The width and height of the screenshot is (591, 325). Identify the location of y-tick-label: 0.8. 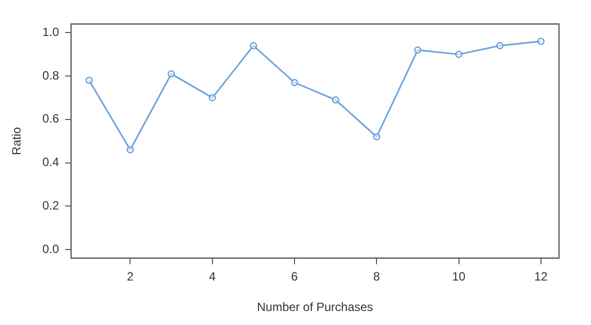
(51, 75).